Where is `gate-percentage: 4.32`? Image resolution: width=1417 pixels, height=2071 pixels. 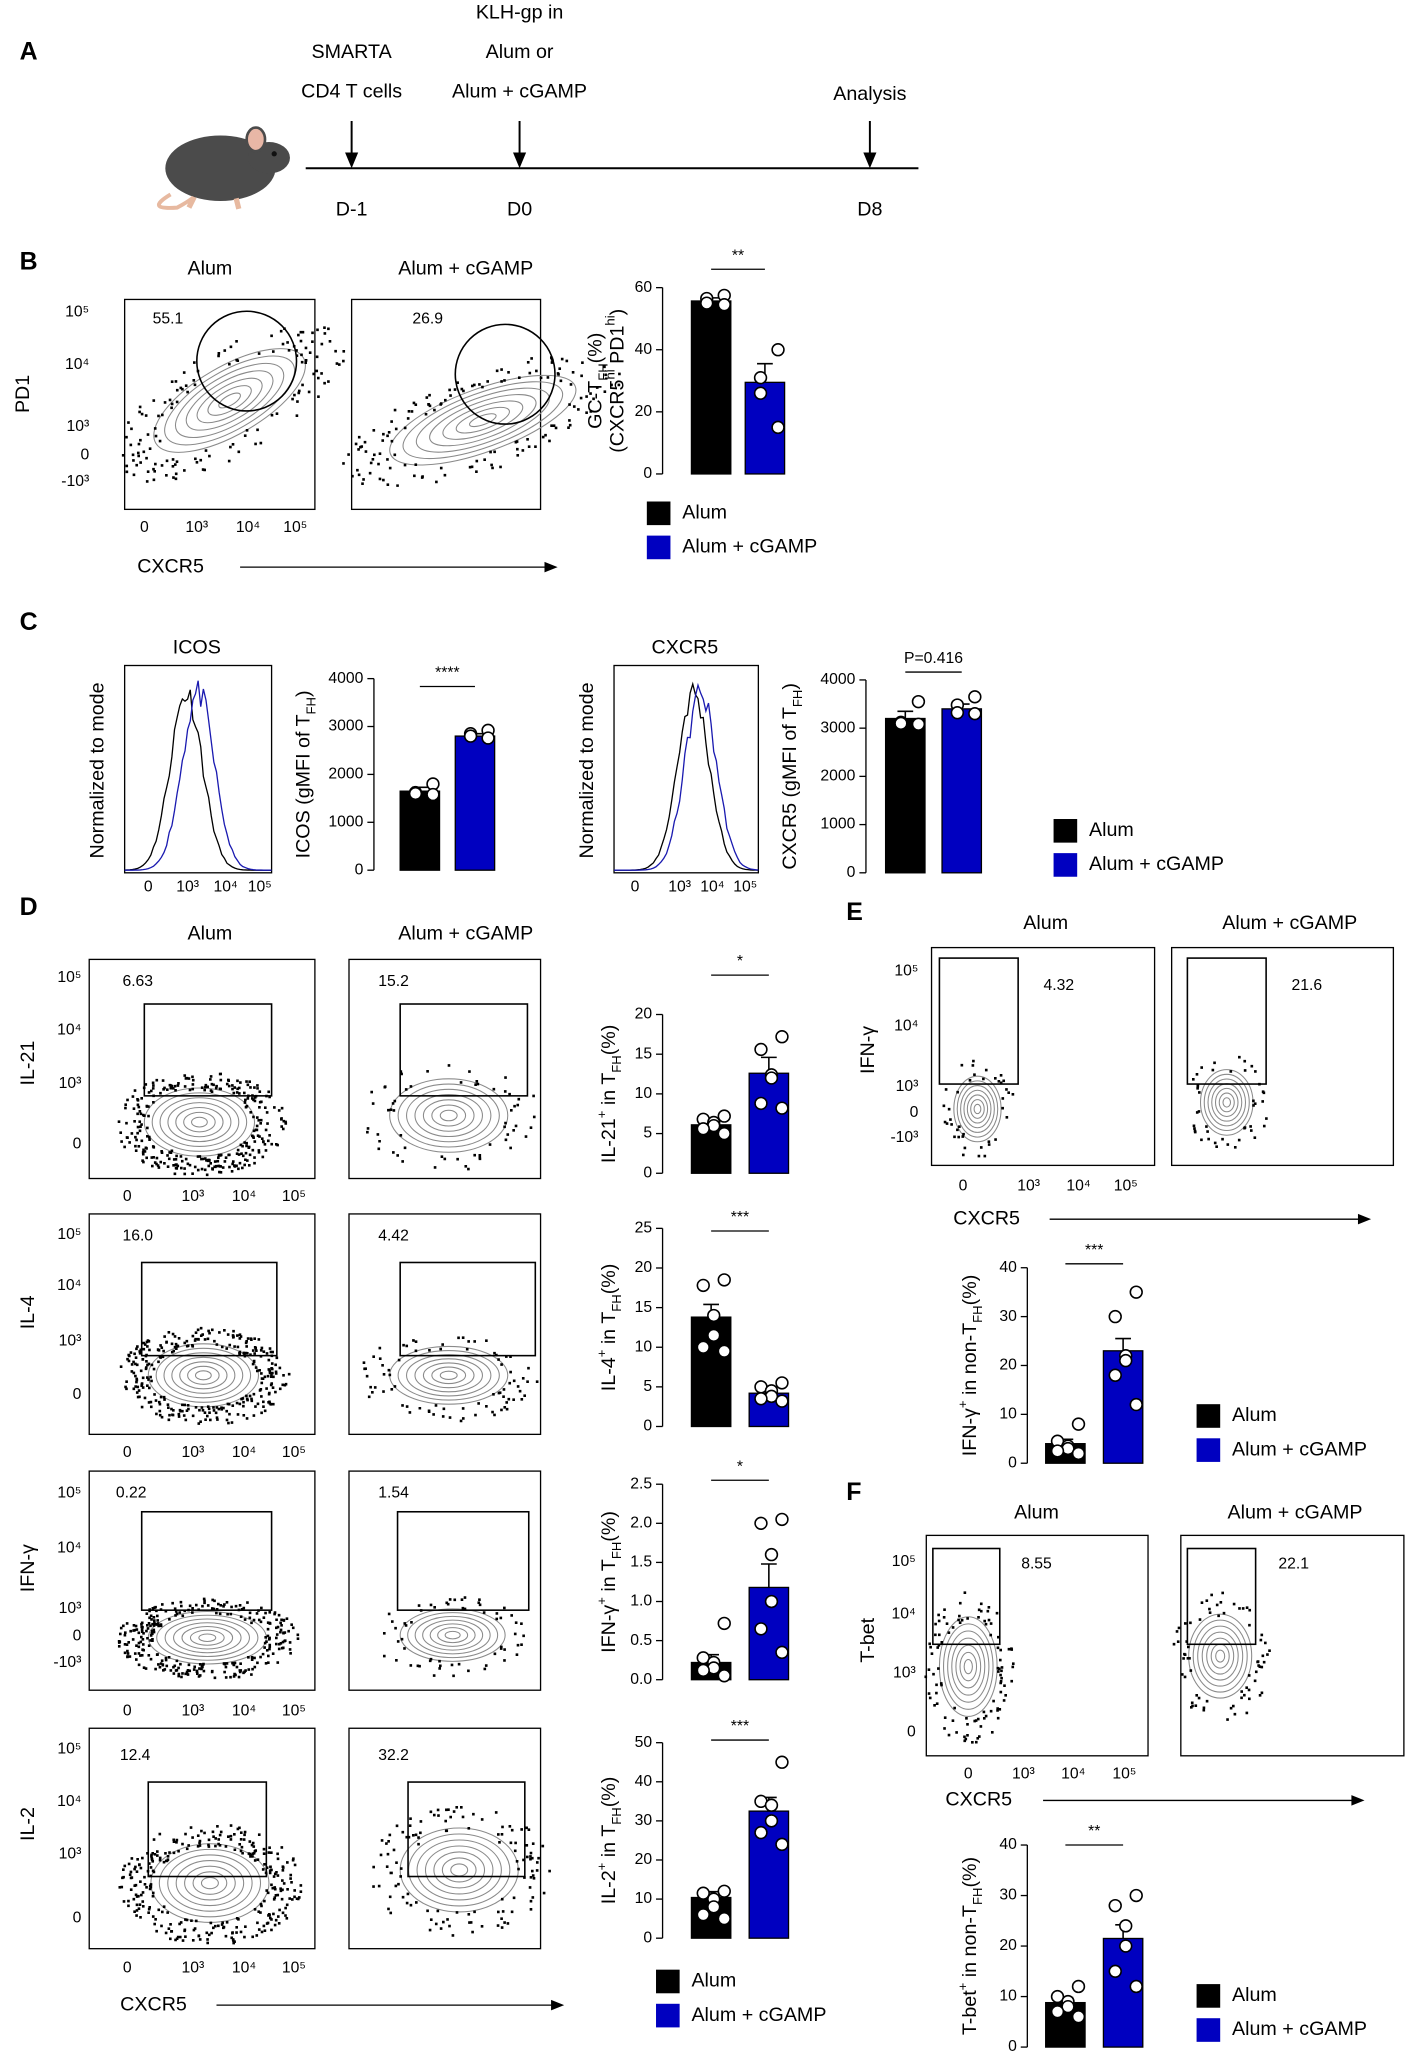 gate-percentage: 4.32 is located at coordinates (1059, 985).